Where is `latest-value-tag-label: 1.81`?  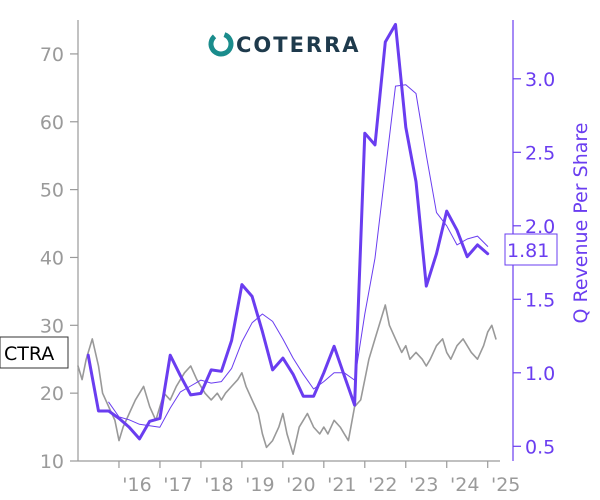 latest-value-tag-label: 1.81 is located at coordinates (528, 251).